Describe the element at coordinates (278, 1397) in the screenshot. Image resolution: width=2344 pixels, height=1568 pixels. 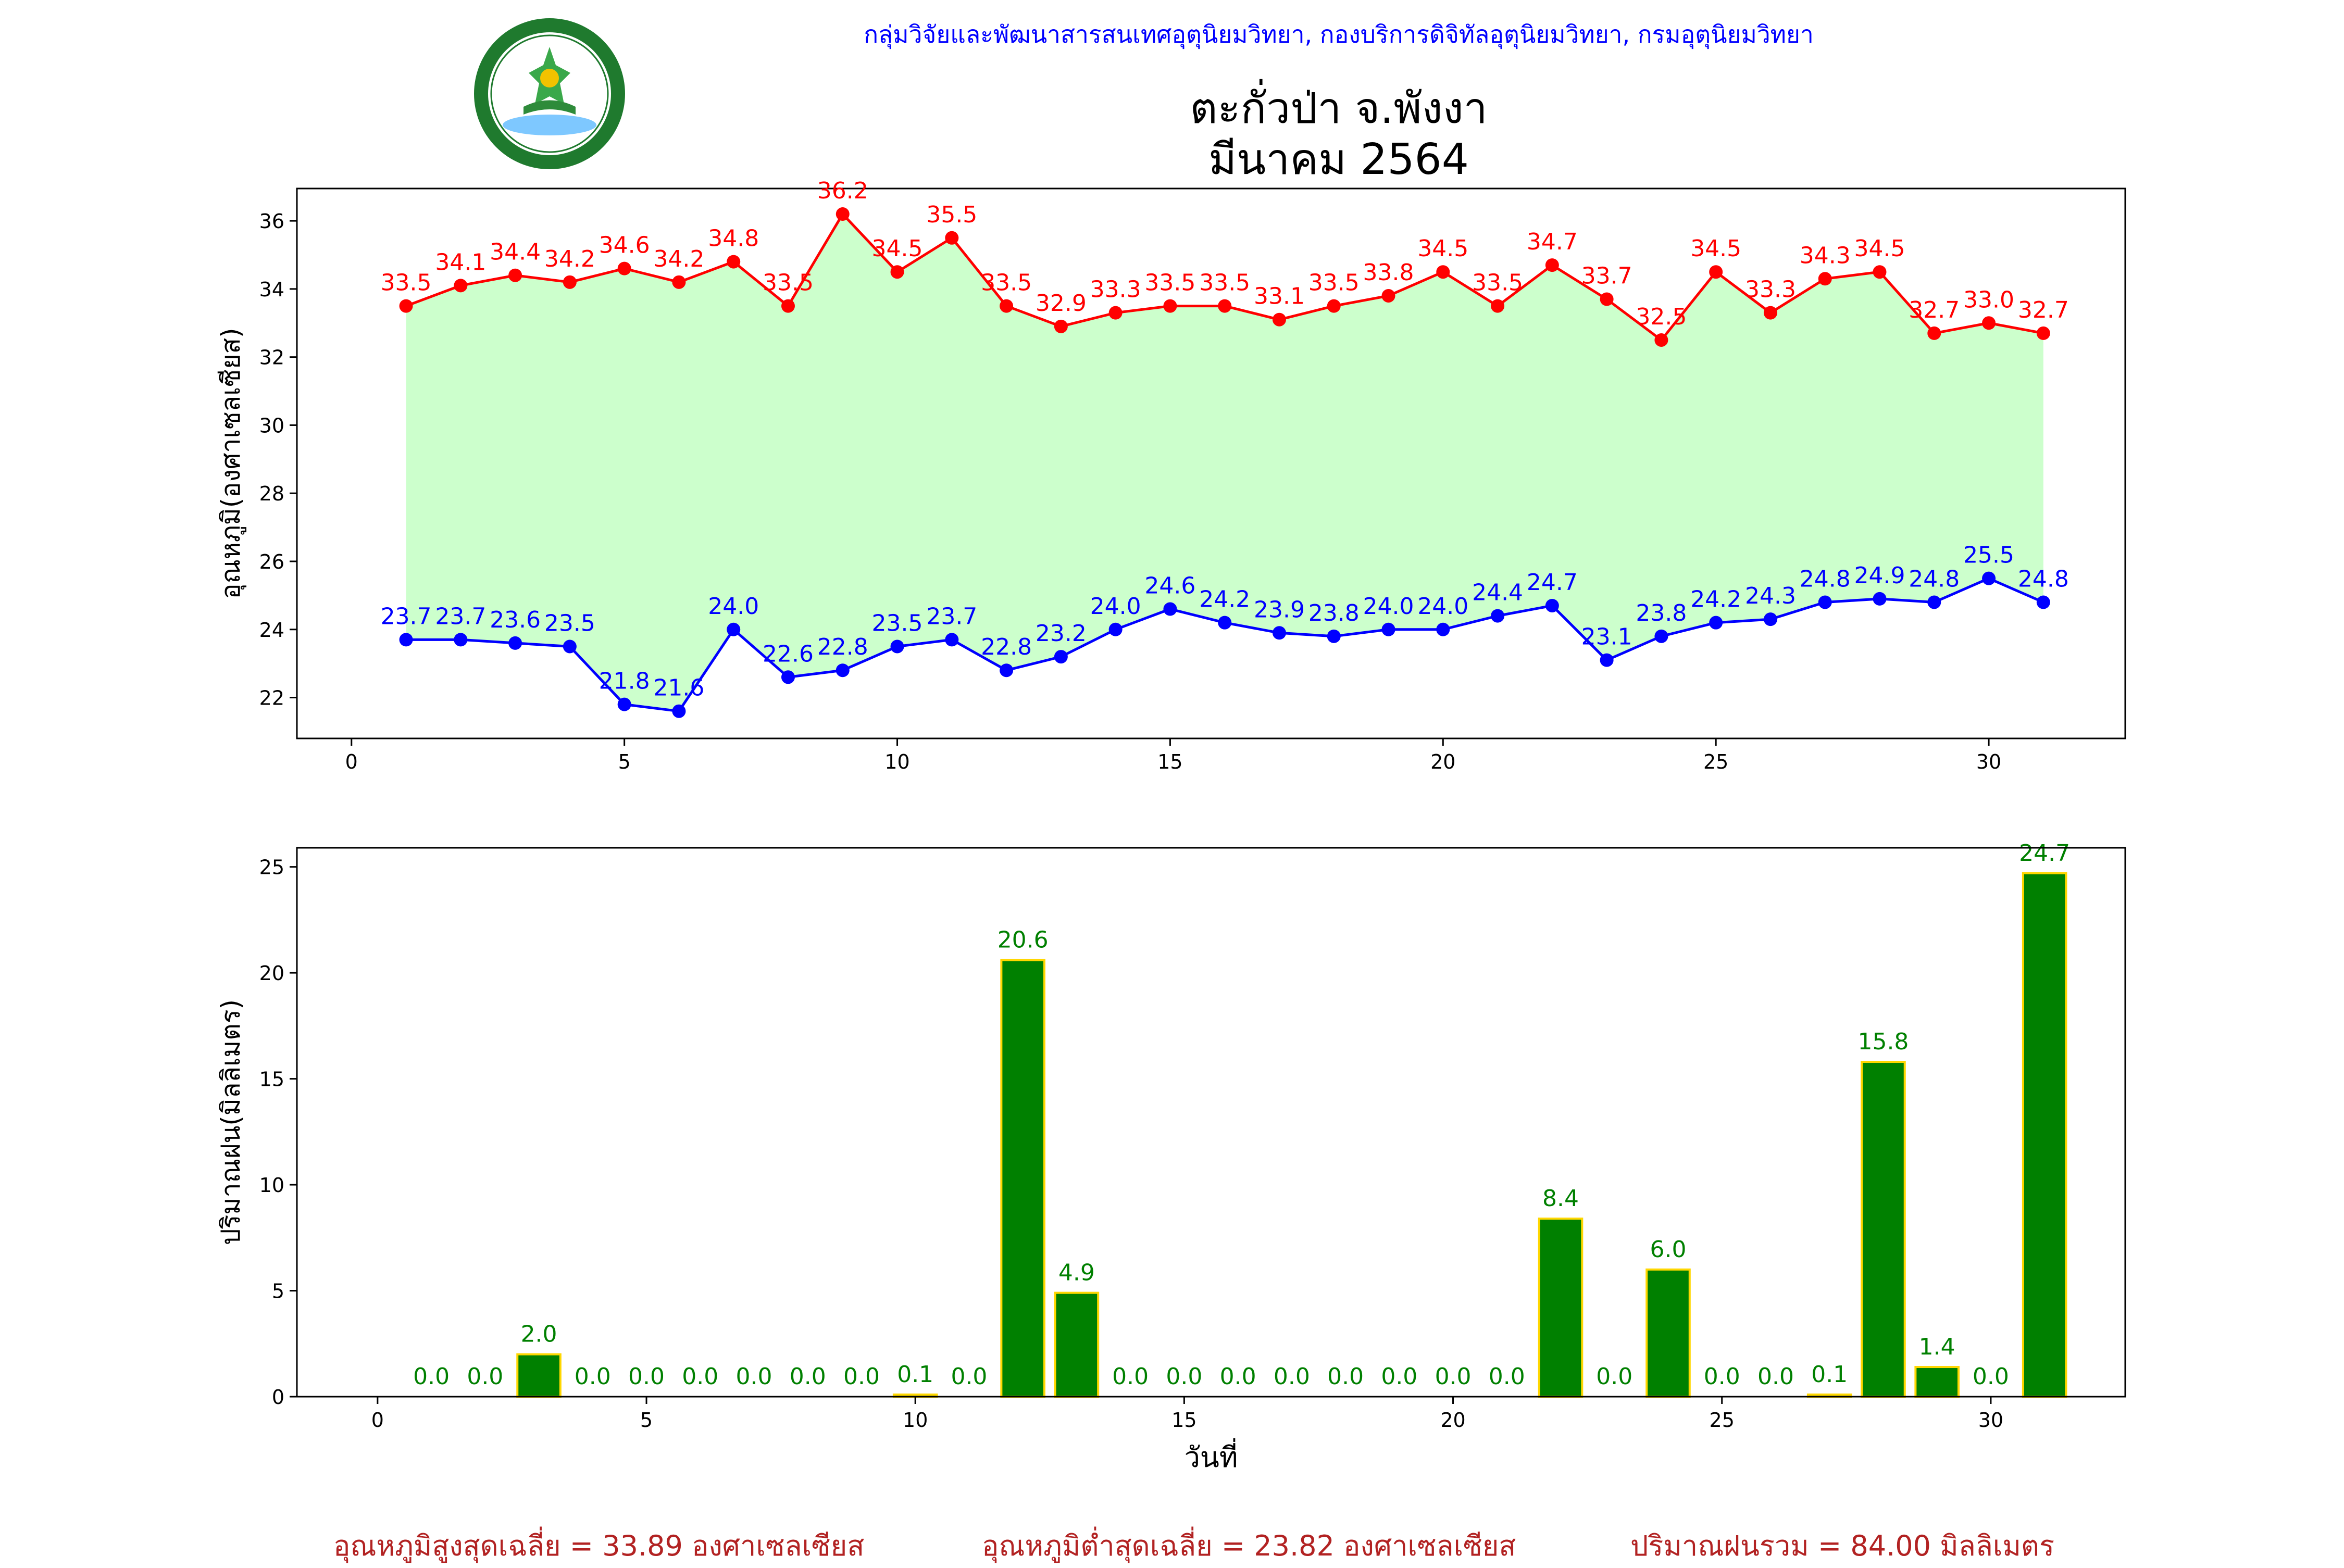
I see `rain-y-tick-label: 0` at that location.